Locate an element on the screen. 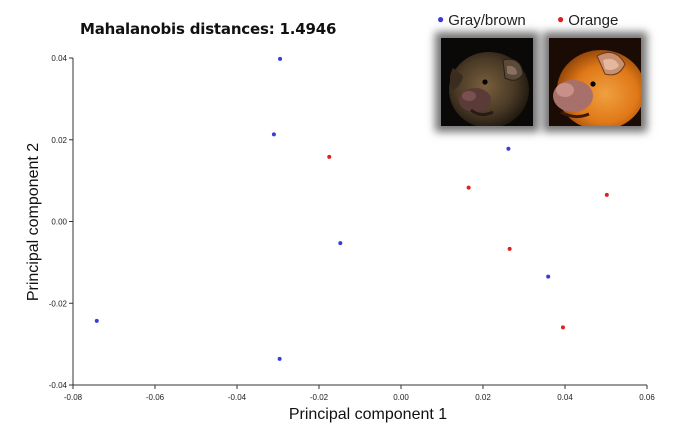 Image resolution: width=699 pixels, height=438 pixels. x-tick-label: -0.04 is located at coordinates (237, 397).